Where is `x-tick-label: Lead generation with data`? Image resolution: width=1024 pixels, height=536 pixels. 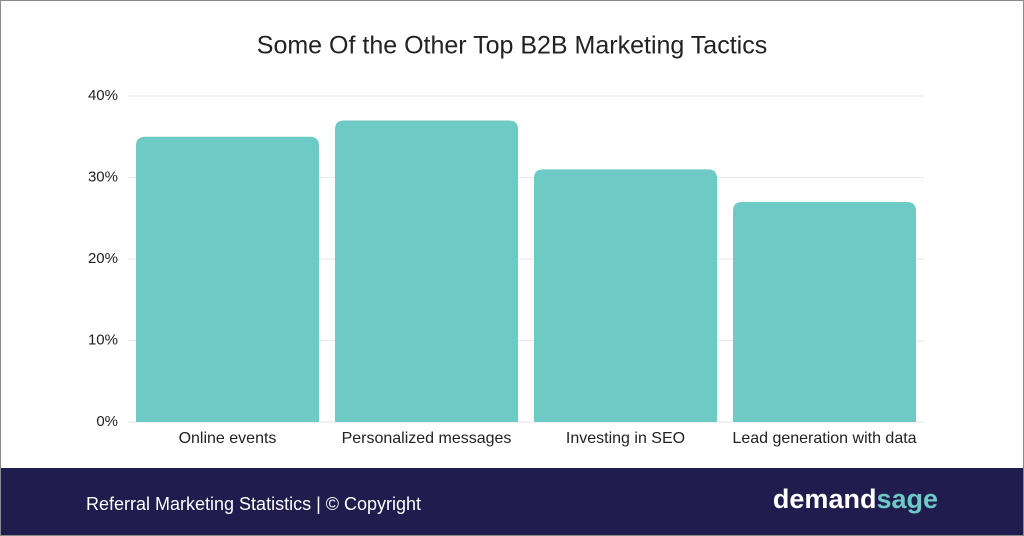
x-tick-label: Lead generation with data is located at coordinates (824, 438).